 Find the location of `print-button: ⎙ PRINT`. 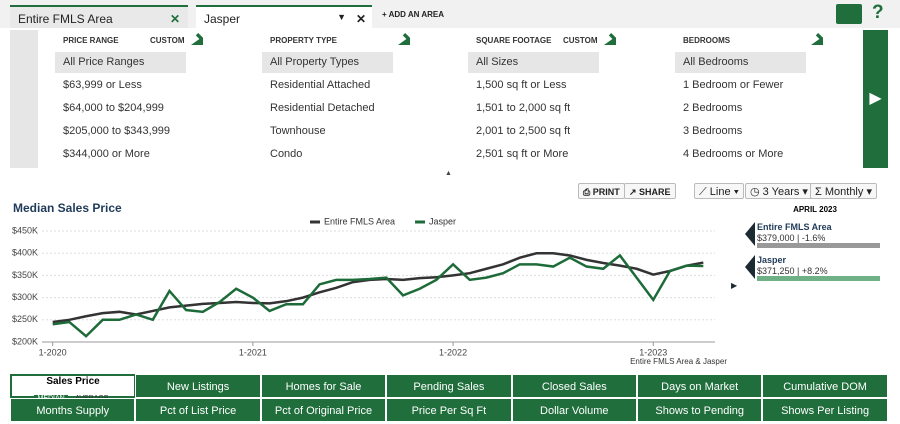

print-button: ⎙ PRINT is located at coordinates (601, 191).